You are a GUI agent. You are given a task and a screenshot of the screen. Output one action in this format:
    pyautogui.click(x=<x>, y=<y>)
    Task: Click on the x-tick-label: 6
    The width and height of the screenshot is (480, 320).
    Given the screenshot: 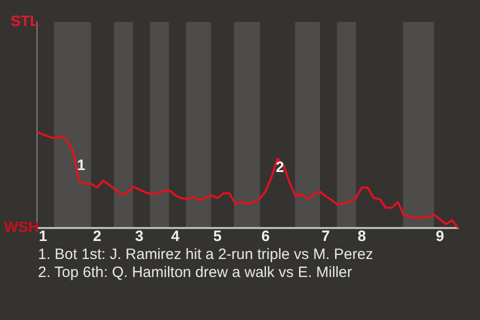 What is the action you would take?
    pyautogui.click(x=265, y=237)
    